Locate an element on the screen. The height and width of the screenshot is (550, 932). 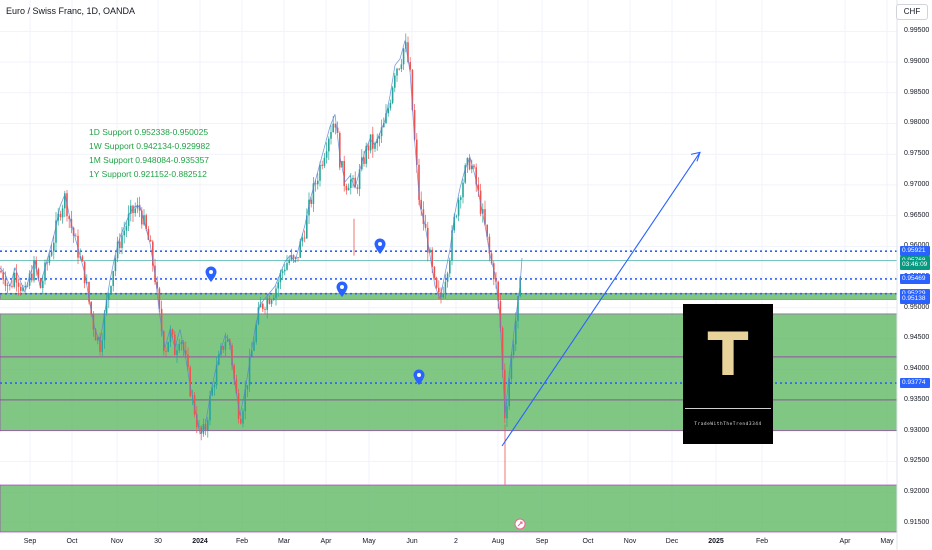
price-axis-label: 0.93500 is located at coordinates (917, 399).